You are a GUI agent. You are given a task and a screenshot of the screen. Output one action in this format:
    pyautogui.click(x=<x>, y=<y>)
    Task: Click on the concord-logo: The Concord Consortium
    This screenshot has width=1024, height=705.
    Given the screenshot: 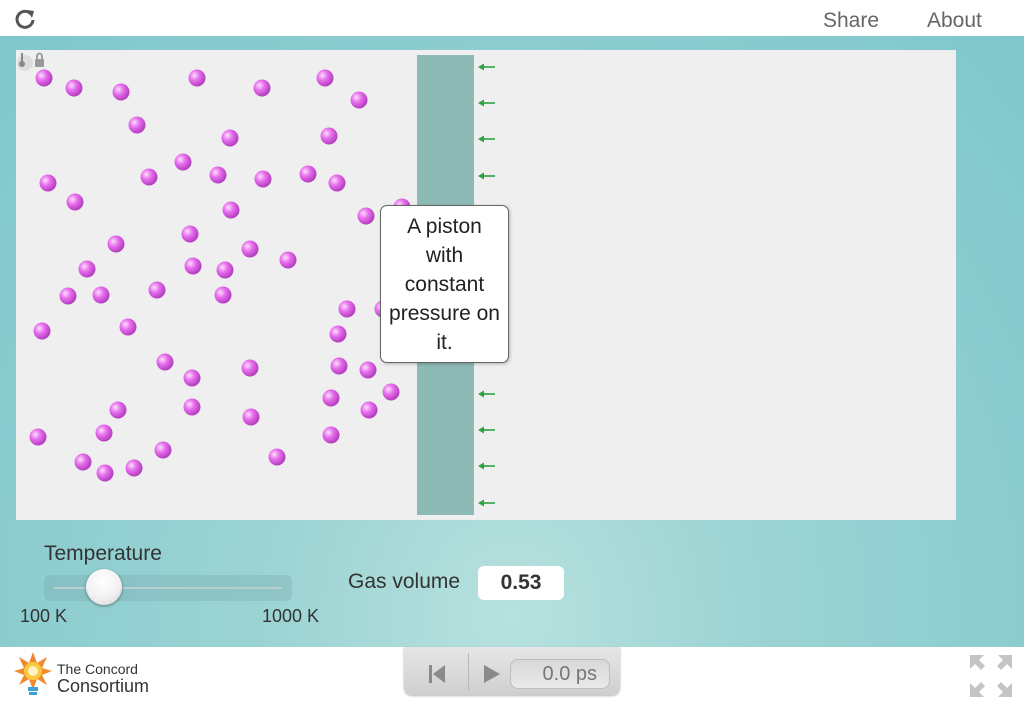 What is the action you would take?
    pyautogui.click(x=98, y=676)
    